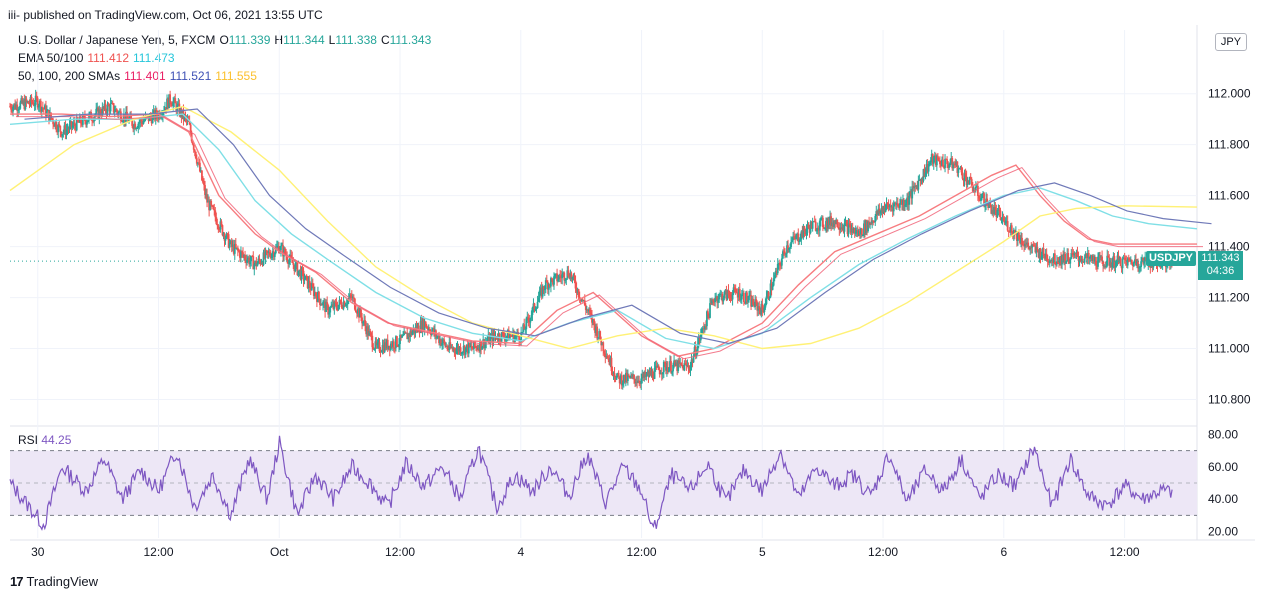 The width and height of the screenshot is (1271, 600). What do you see at coordinates (642, 552) in the screenshot?
I see `time-tick-label: 12:00` at bounding box center [642, 552].